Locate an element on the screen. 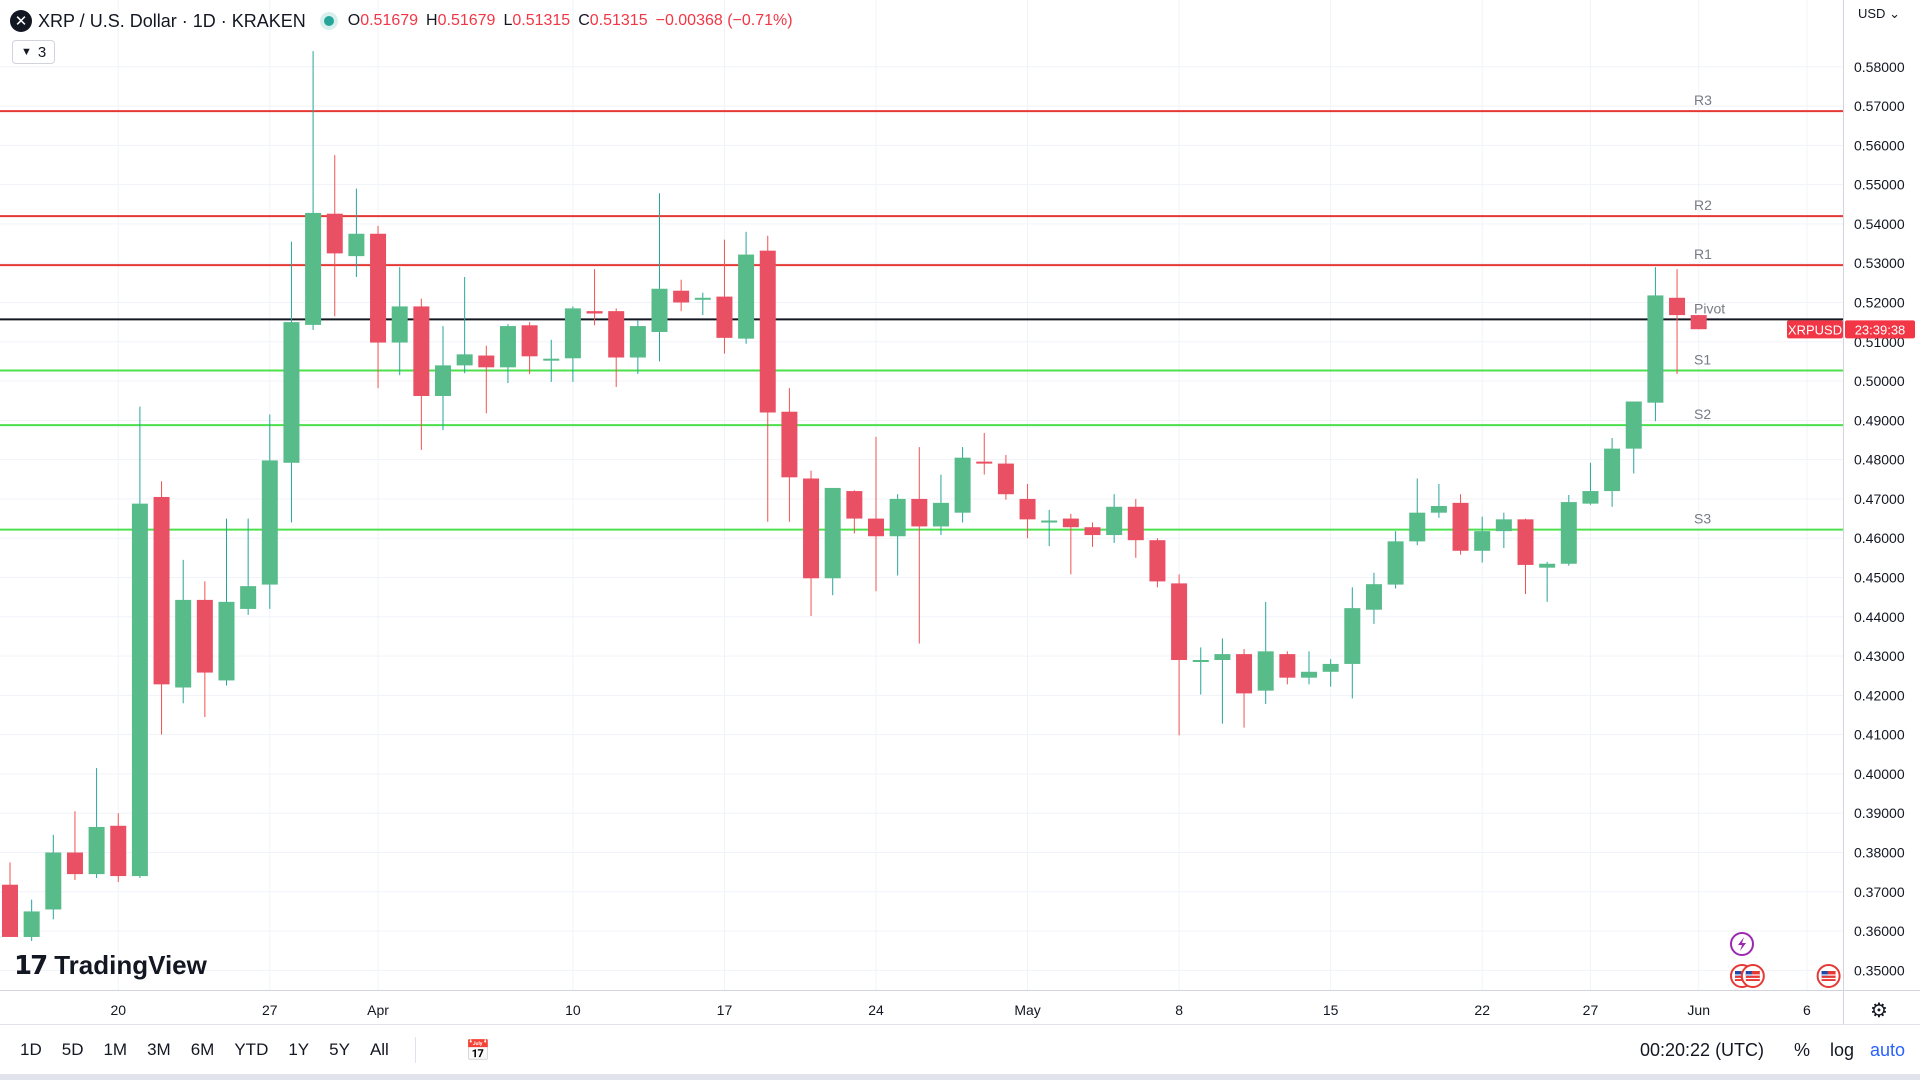  timeframe-5d-button: 5D is located at coordinates (72, 1049).